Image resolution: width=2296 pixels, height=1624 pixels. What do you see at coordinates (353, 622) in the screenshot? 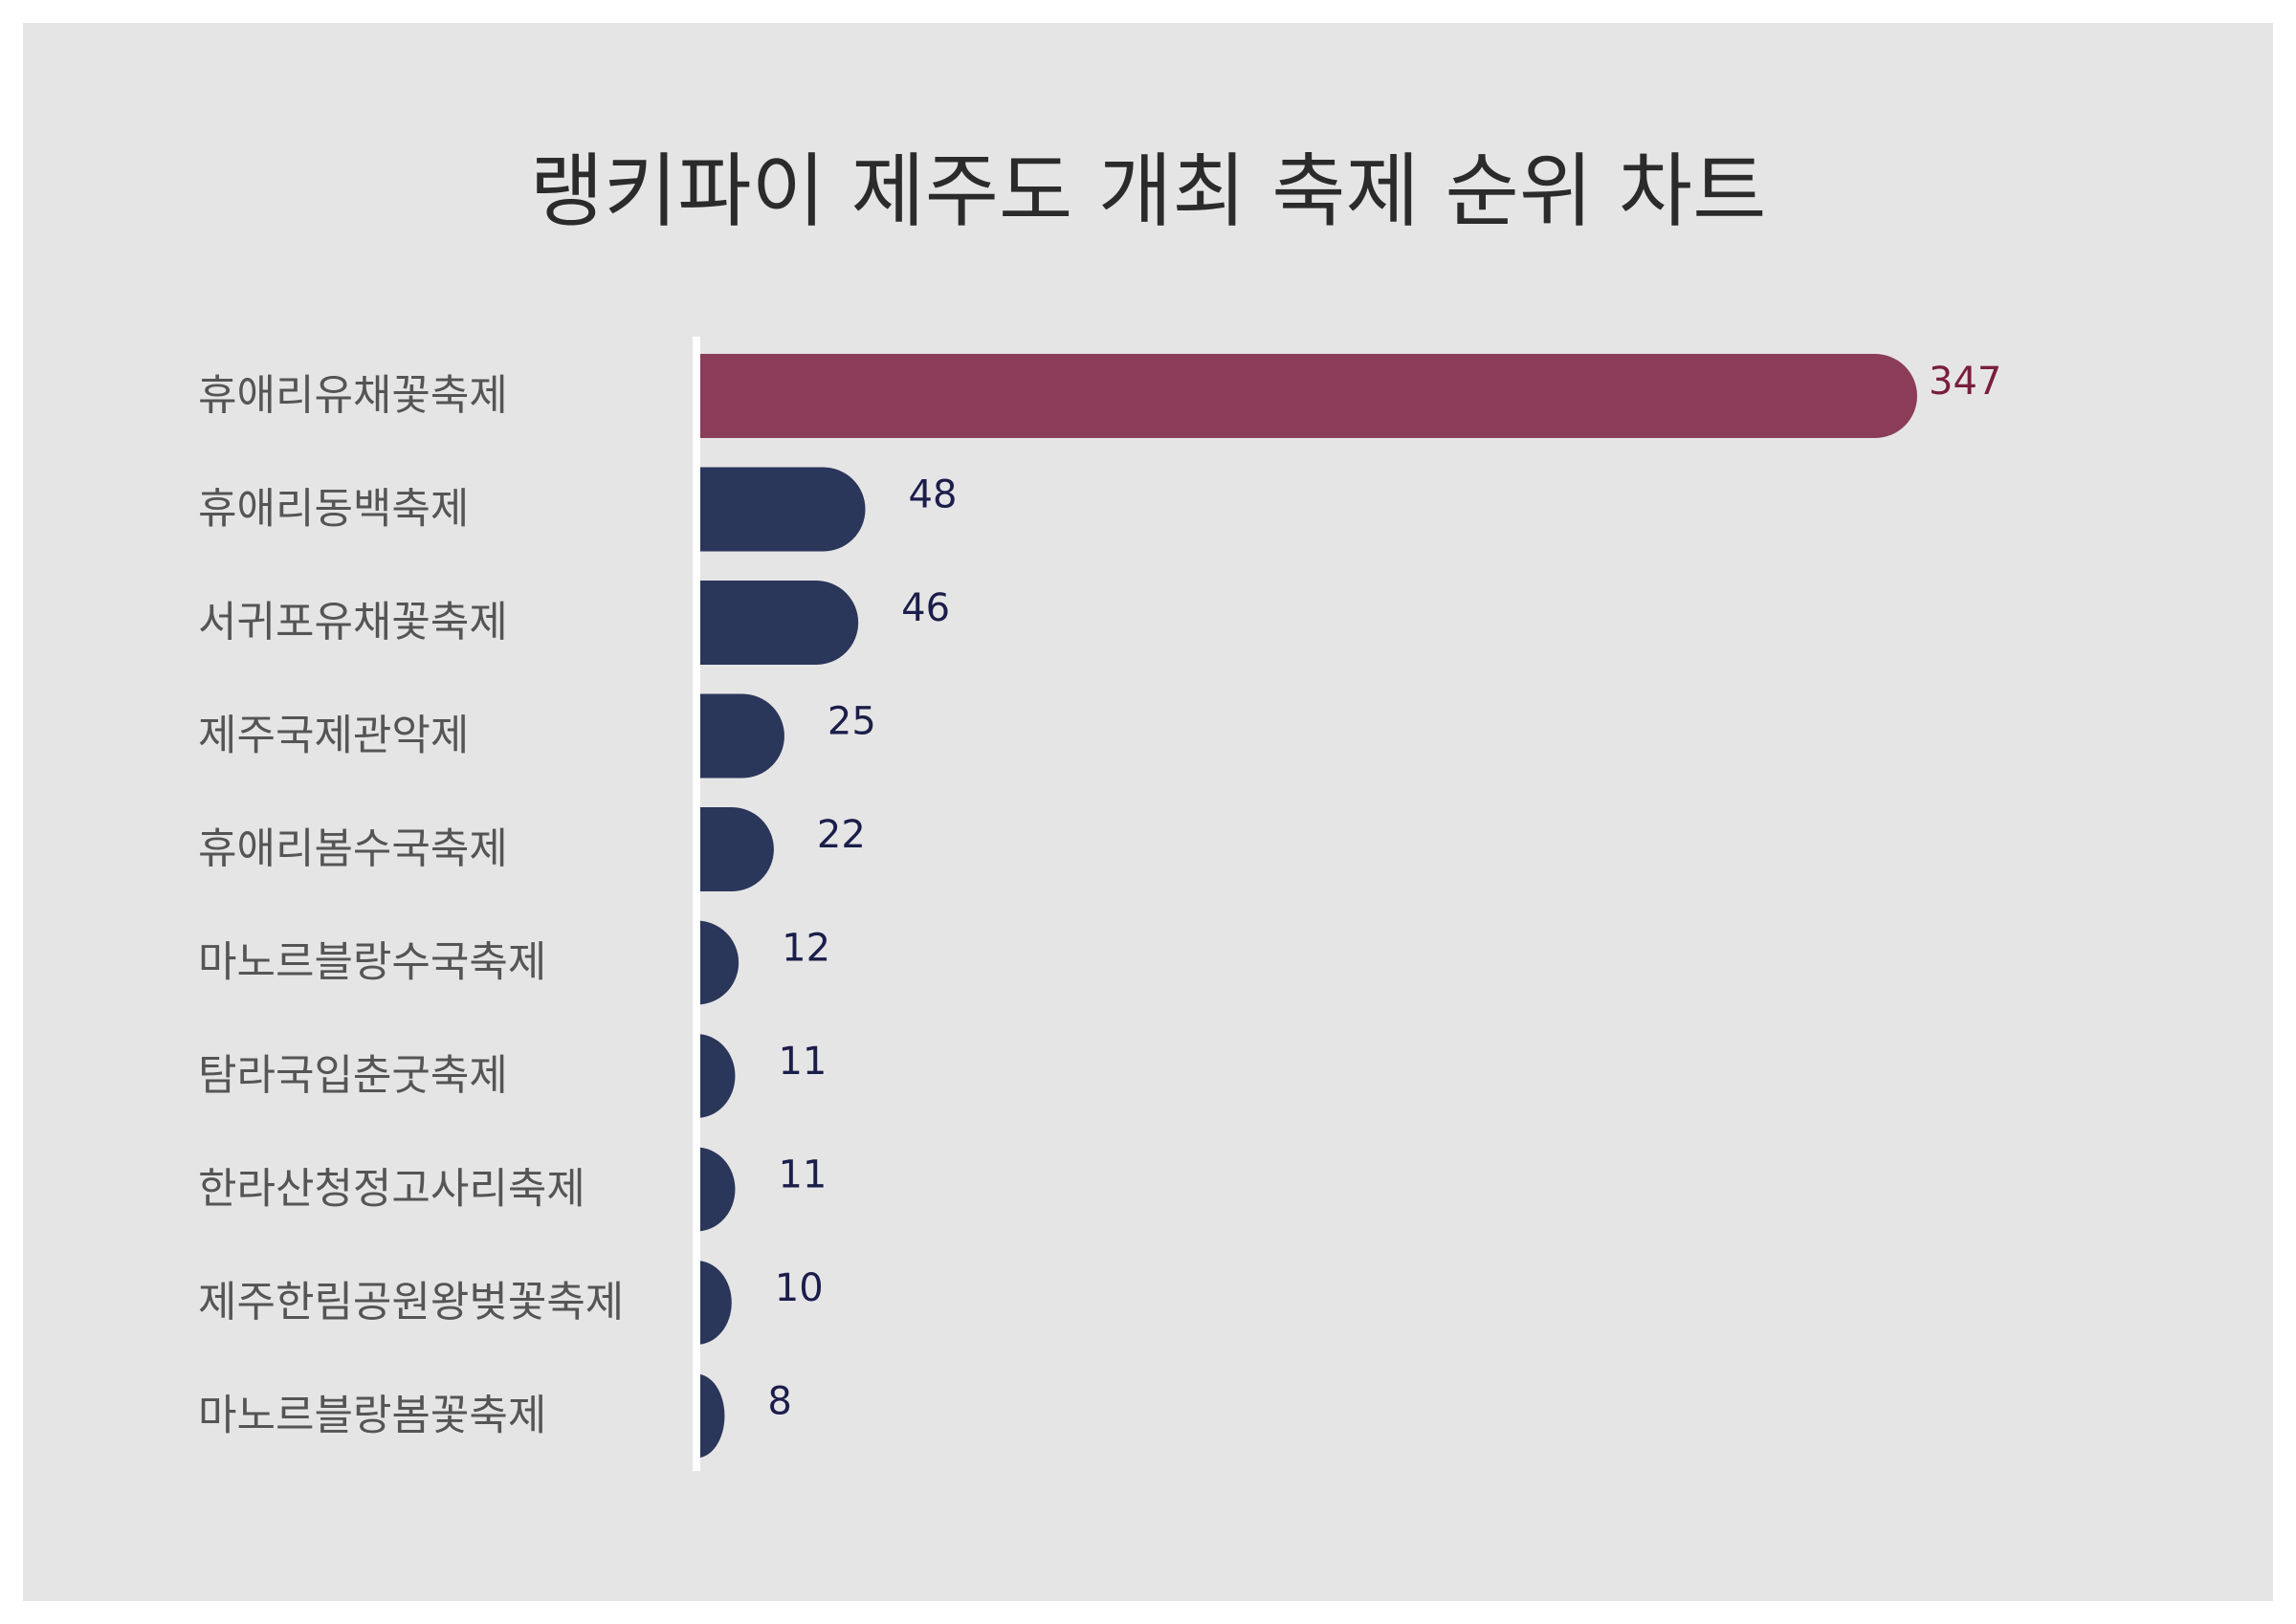
I see `category-label: 서귀포유채꽃축제` at bounding box center [353, 622].